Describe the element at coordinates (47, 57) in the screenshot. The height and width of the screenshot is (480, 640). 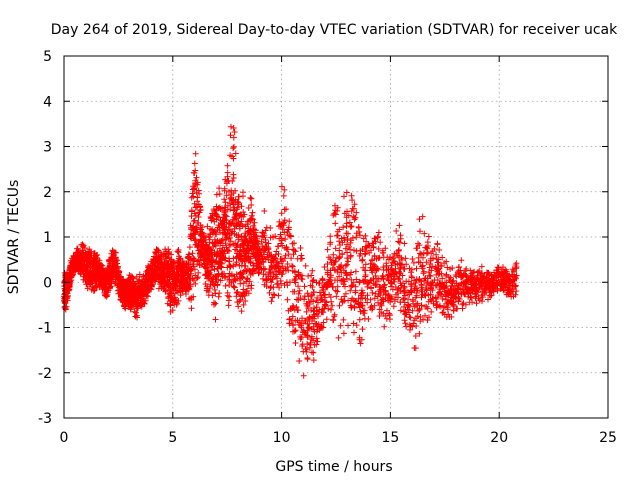
I see `y-tick-label: 5` at that location.